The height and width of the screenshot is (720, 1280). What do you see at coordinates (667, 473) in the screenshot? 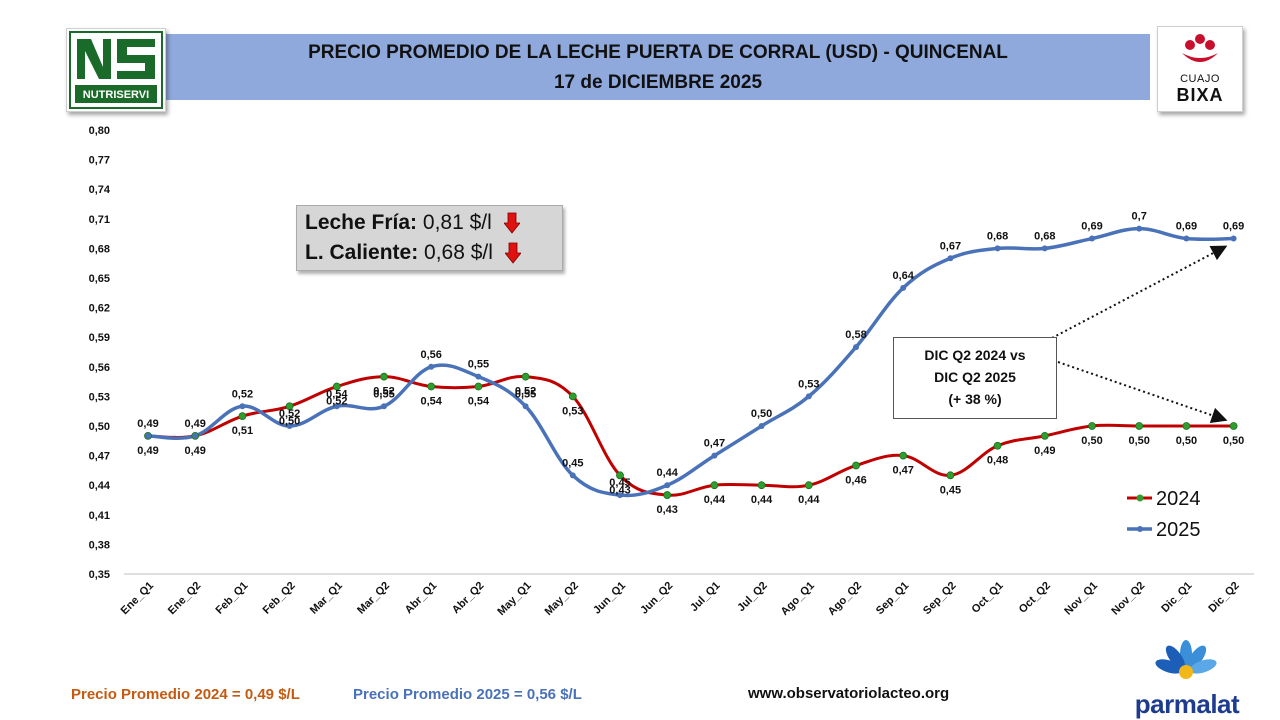
I see `data-label-2025: 0,44` at bounding box center [667, 473].